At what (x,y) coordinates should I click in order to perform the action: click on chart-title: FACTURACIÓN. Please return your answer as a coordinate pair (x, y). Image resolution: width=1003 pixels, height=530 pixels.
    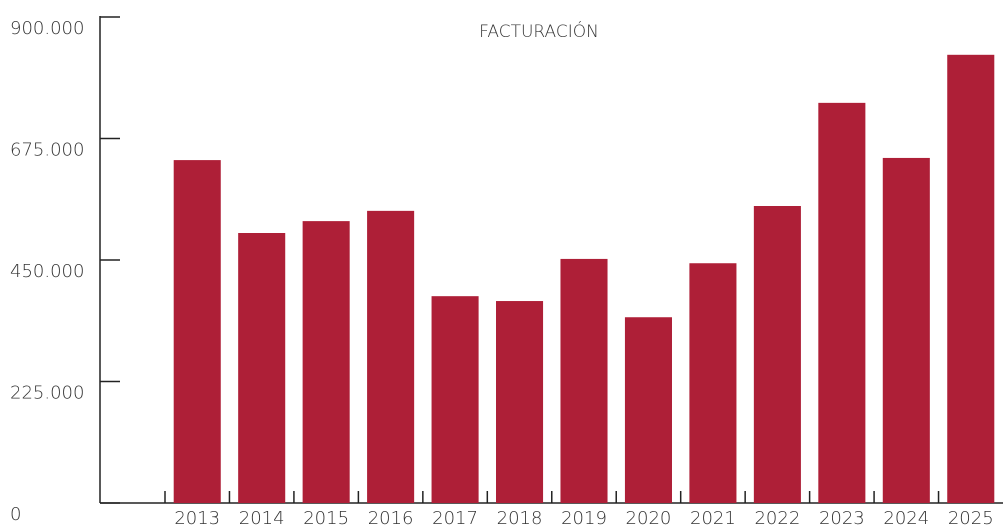
    Looking at the image, I should click on (539, 31).